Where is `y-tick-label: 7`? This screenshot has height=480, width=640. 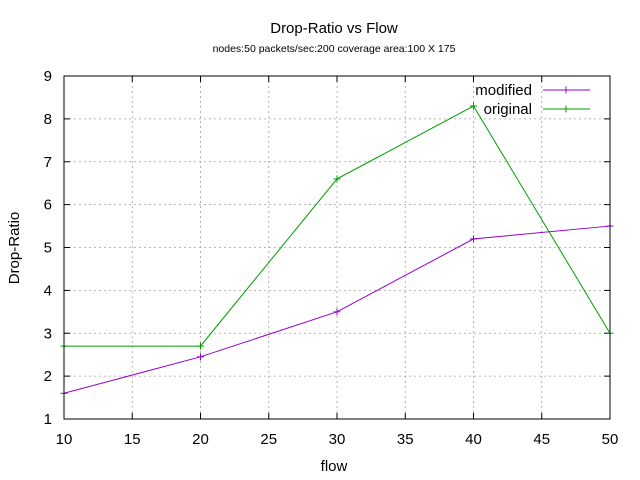 y-tick-label: 7 is located at coordinates (48, 162).